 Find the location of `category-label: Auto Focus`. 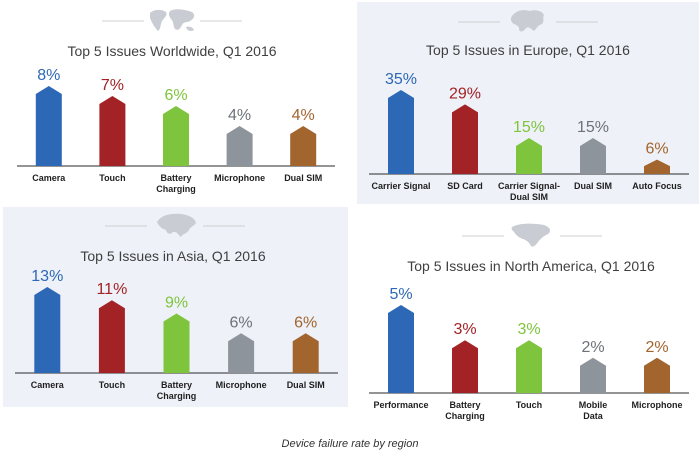

category-label: Auto Focus is located at coordinates (657, 186).